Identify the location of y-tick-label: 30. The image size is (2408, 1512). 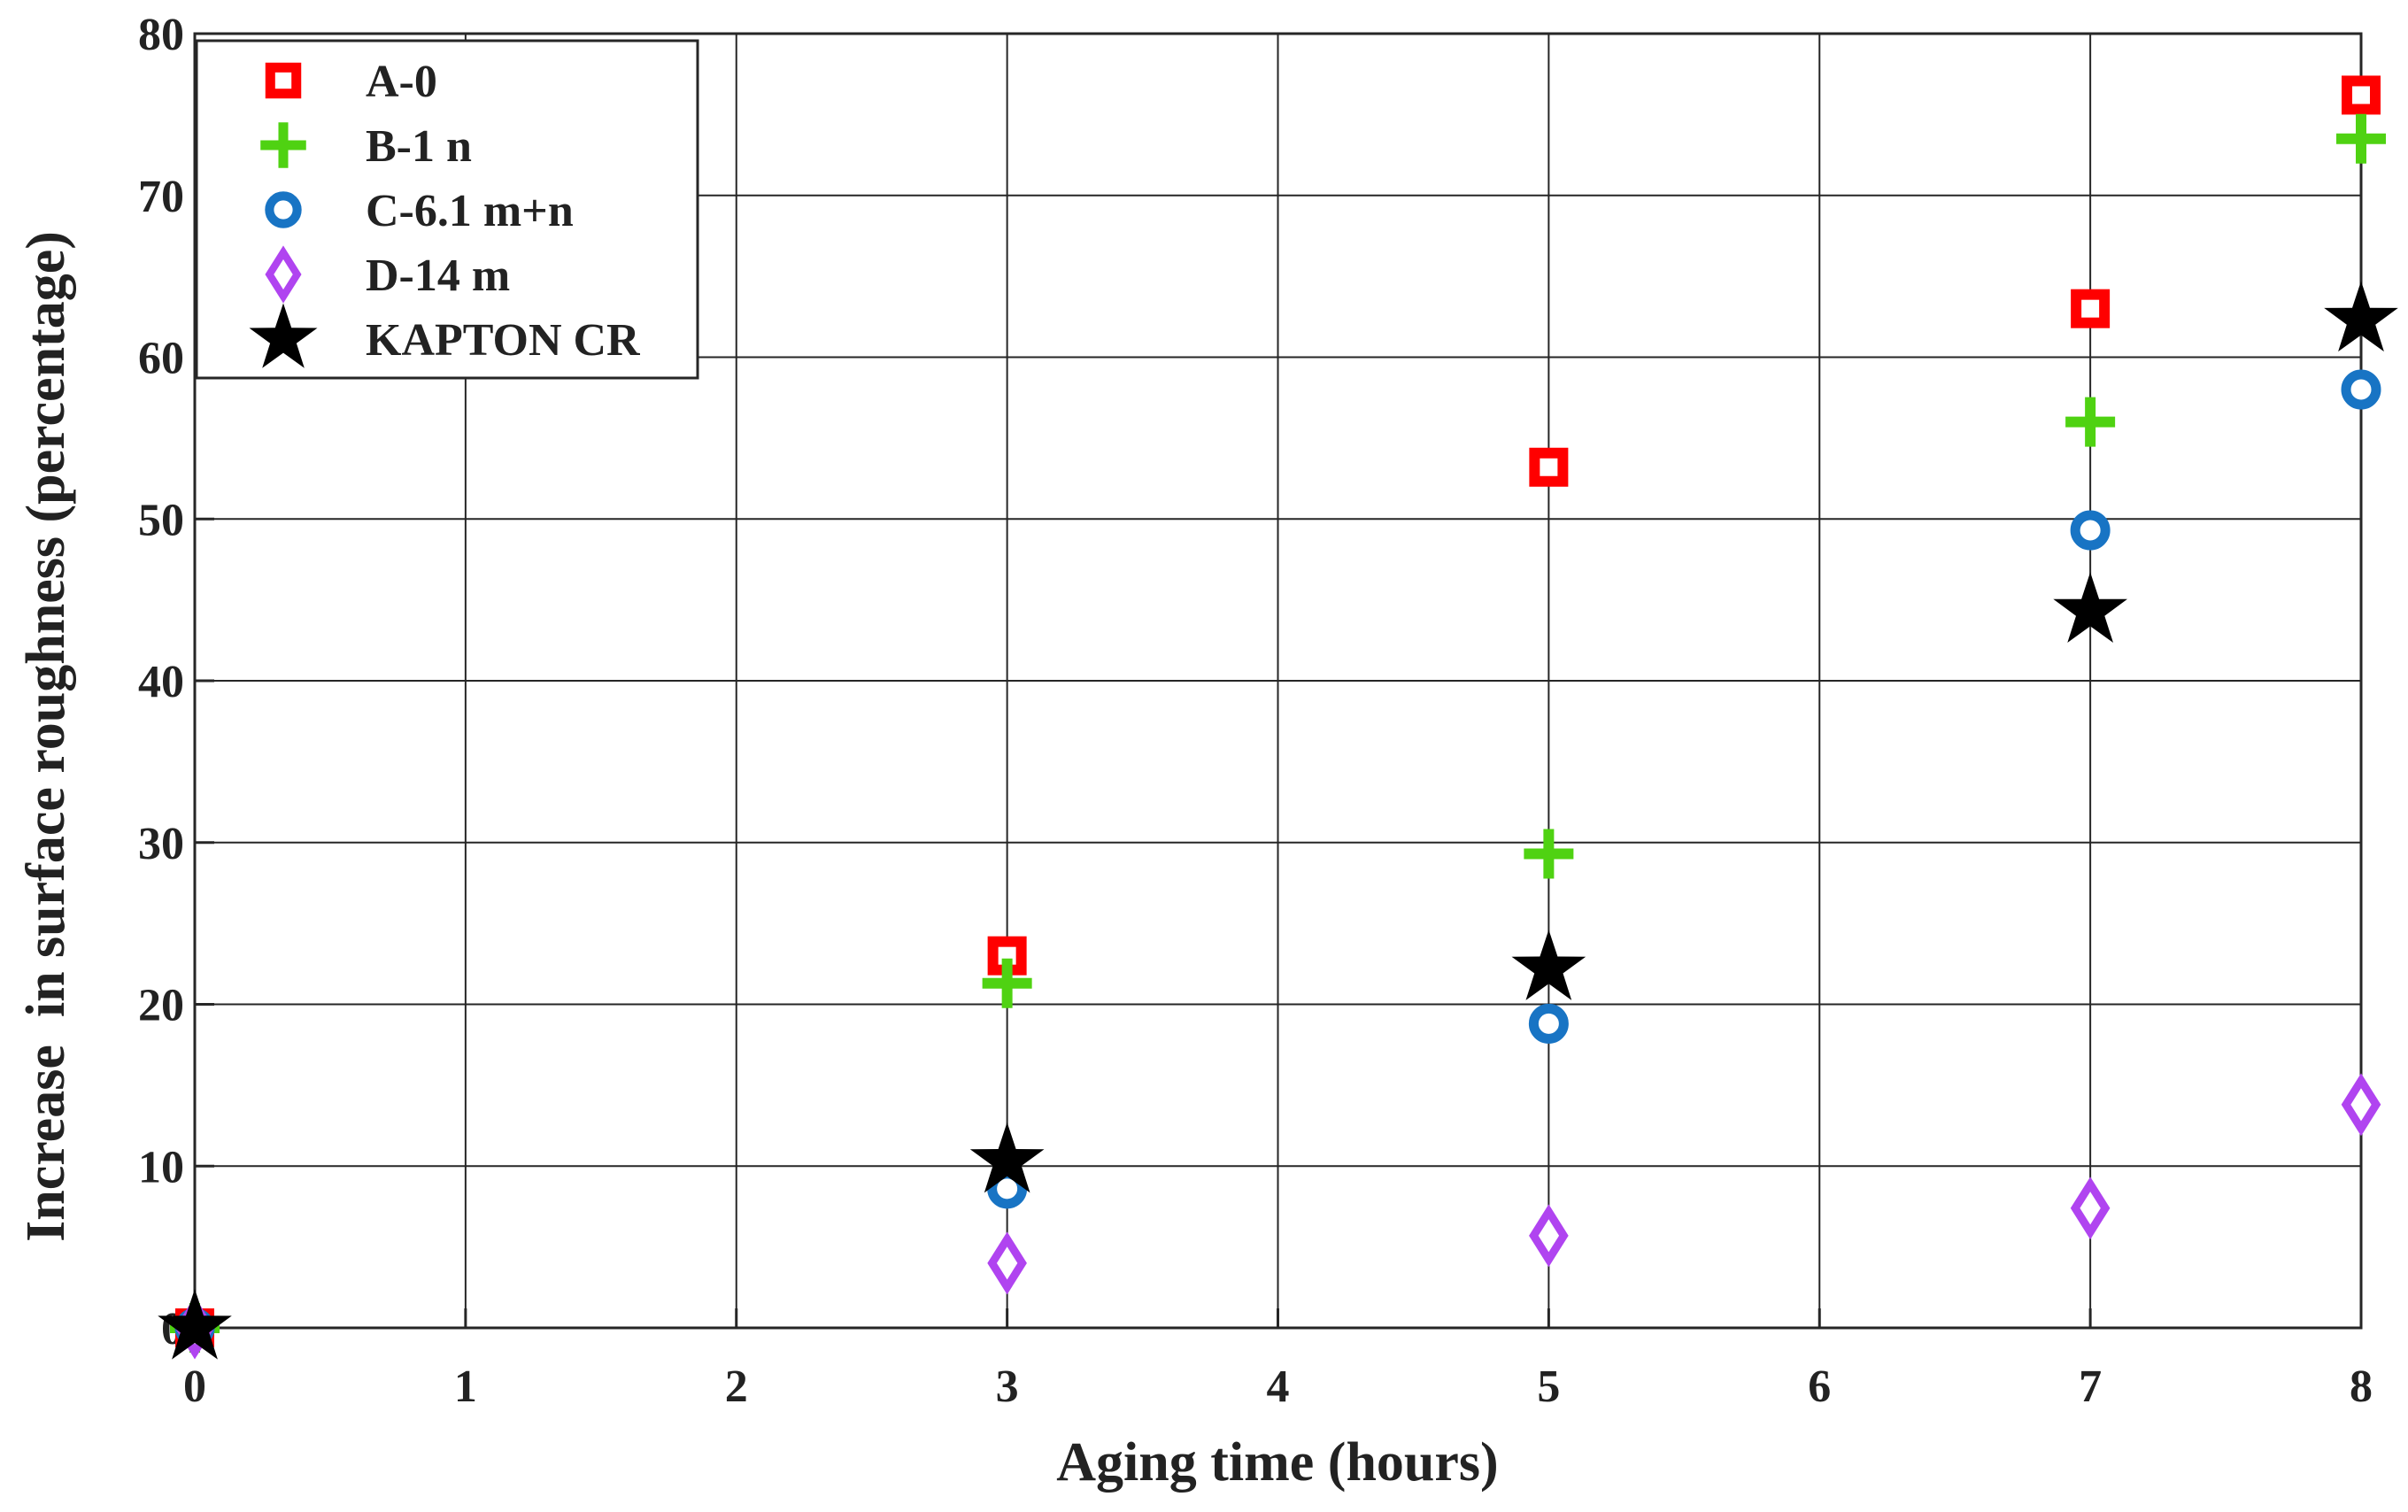
(161, 844).